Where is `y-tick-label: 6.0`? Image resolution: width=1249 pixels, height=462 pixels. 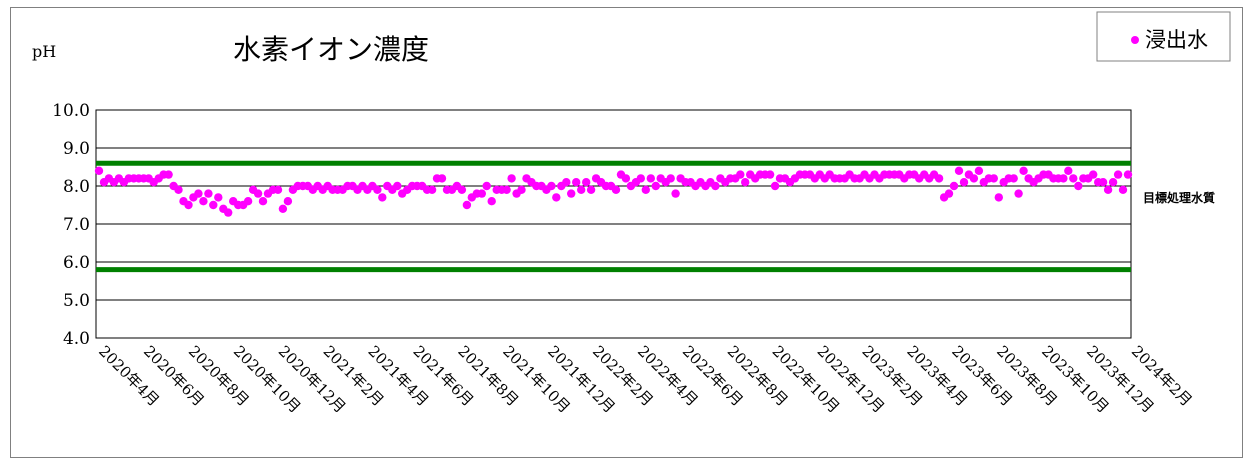
y-tick-label: 6.0 is located at coordinates (76, 263).